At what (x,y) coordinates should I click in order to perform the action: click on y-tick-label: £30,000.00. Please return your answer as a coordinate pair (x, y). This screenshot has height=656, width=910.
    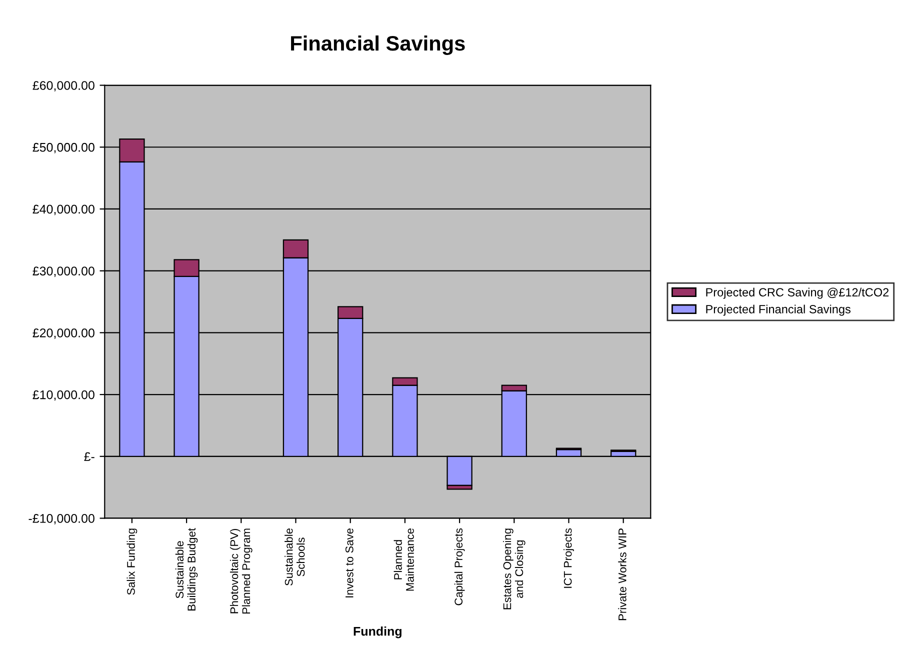
    Looking at the image, I should click on (63, 271).